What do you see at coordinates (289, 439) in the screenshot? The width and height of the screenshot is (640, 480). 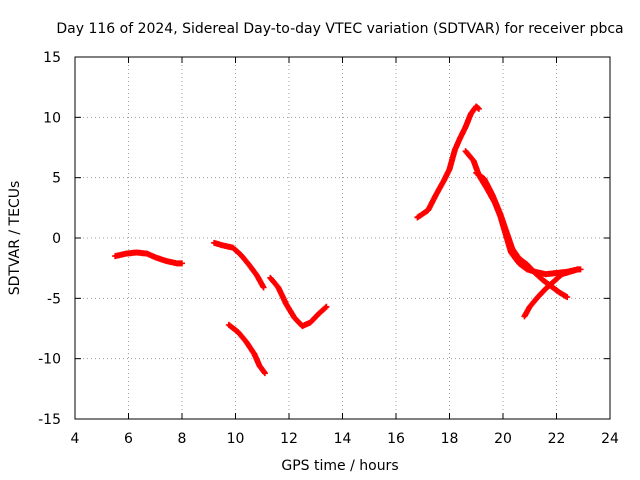 I see `x-tick-label: 12` at bounding box center [289, 439].